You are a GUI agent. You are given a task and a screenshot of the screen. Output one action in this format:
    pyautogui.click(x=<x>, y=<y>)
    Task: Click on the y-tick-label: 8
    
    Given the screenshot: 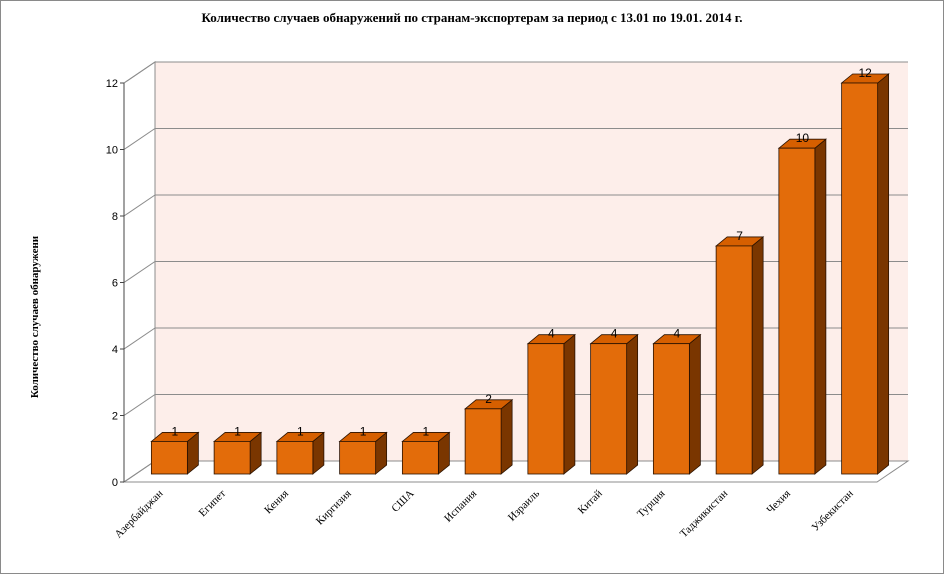 What is the action you would take?
    pyautogui.click(x=115, y=217)
    